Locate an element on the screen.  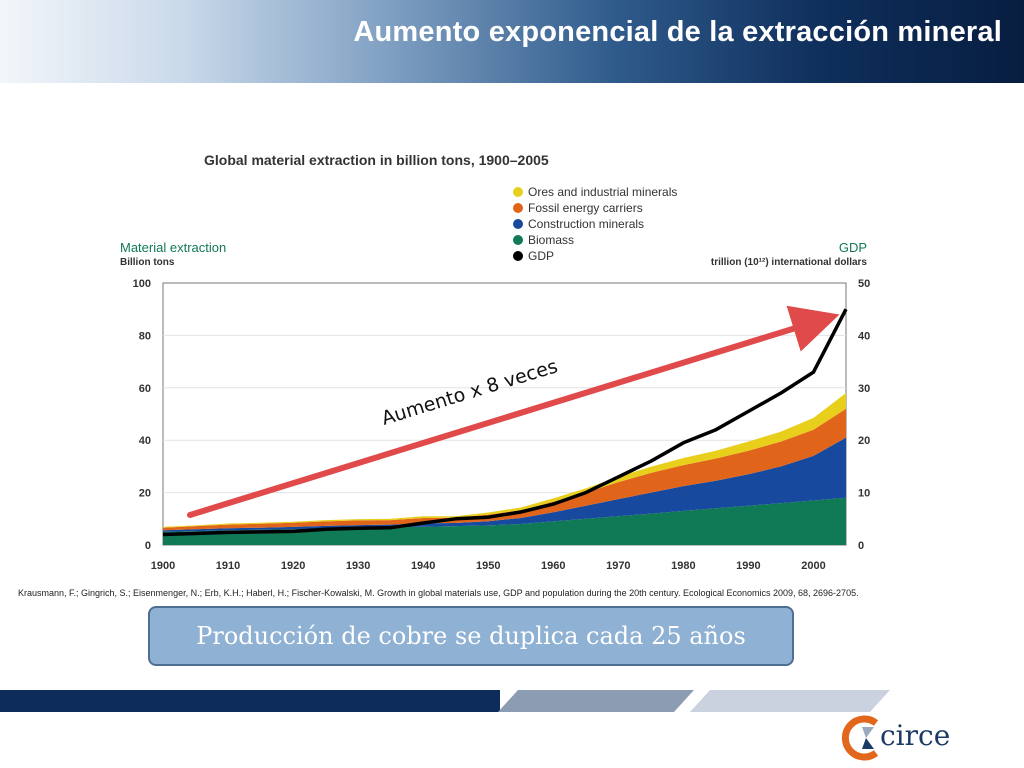
x-tick-label: 1970 is located at coordinates (618, 566).